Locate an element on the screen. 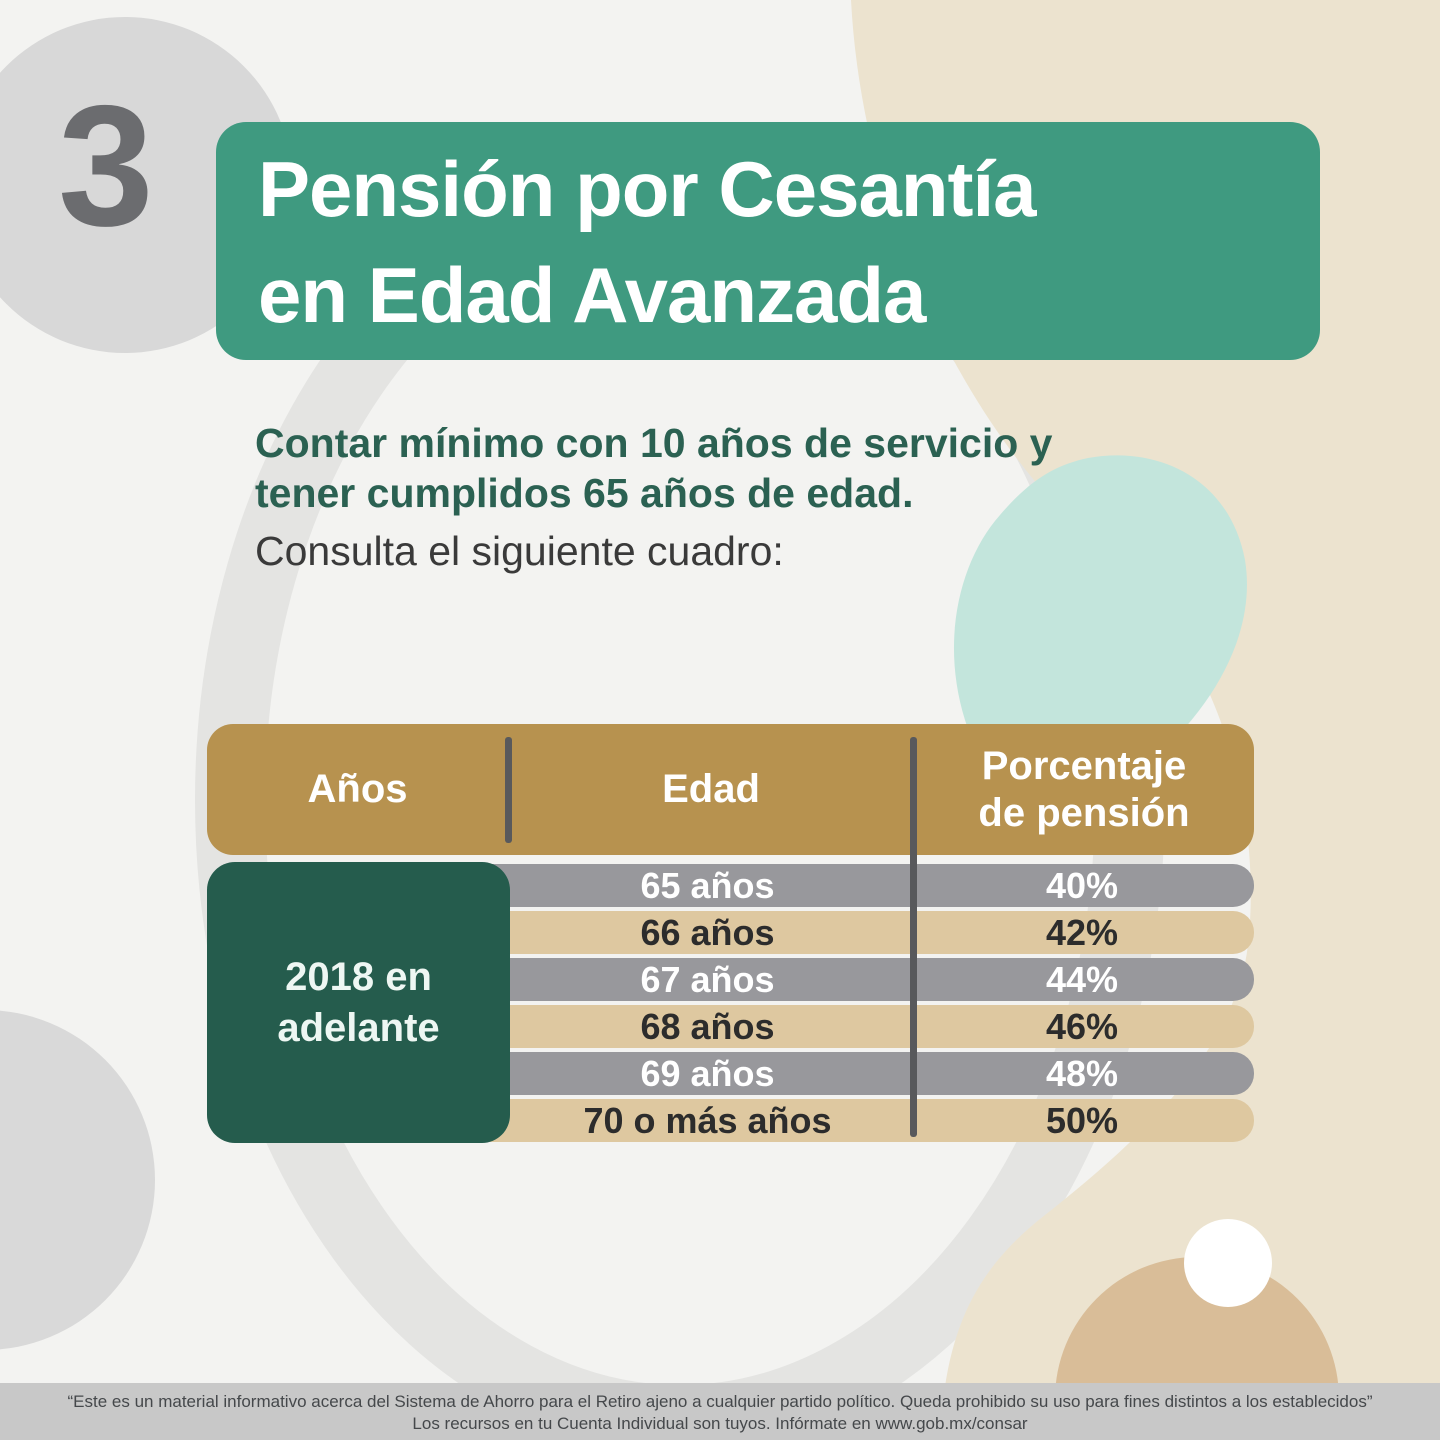 This screenshot has width=1440, height=1440. age-cell: 66 años is located at coordinates (707, 932).